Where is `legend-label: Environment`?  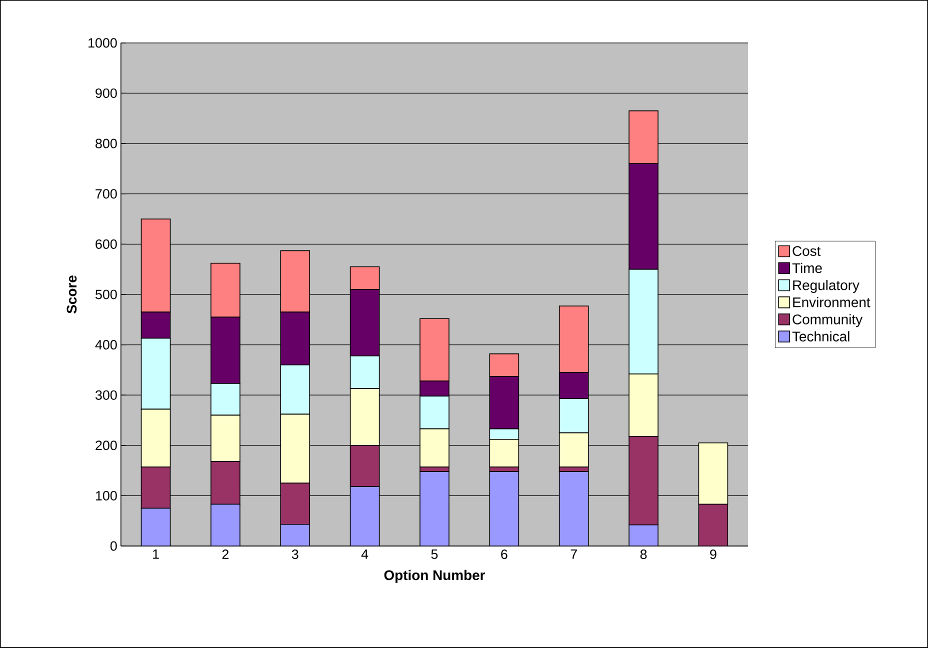 legend-label: Environment is located at coordinates (831, 302).